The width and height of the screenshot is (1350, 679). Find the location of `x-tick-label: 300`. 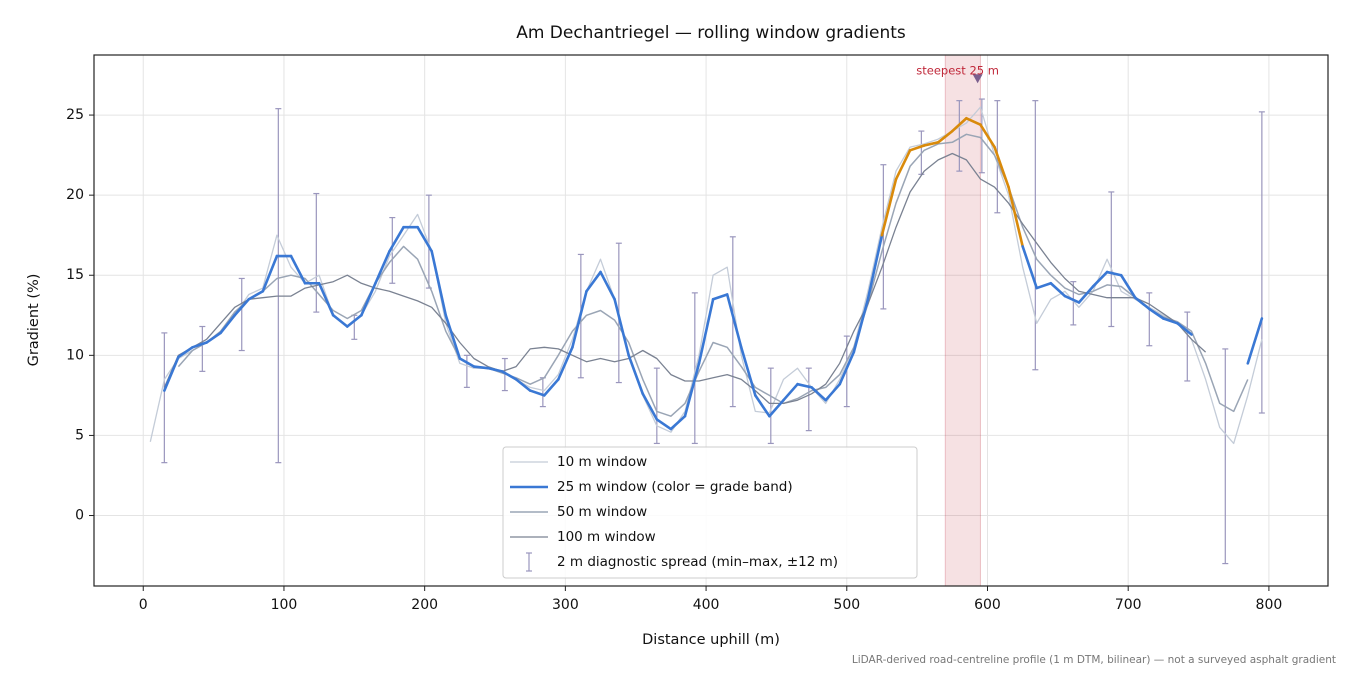

x-tick-label: 300 is located at coordinates (565, 605).